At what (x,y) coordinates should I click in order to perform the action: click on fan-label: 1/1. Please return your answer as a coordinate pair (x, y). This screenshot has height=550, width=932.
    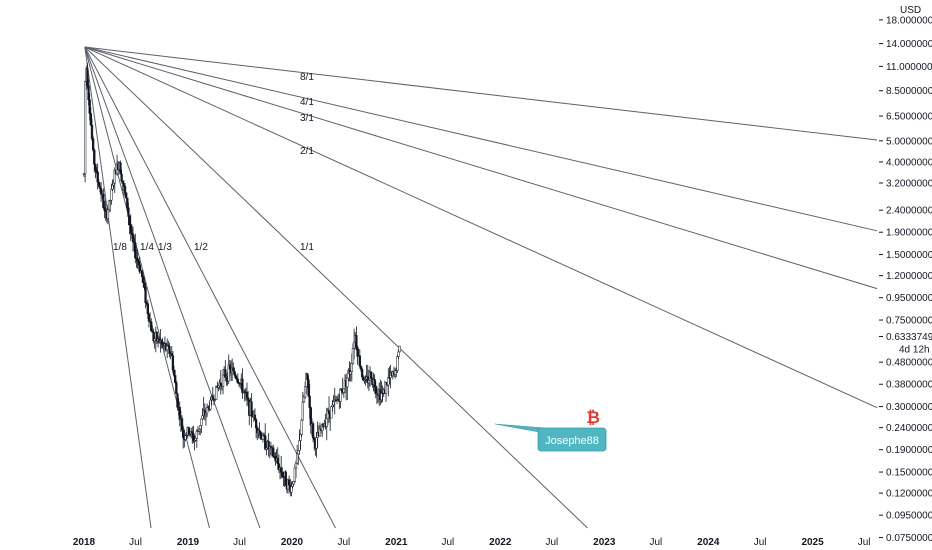
    Looking at the image, I should click on (307, 247).